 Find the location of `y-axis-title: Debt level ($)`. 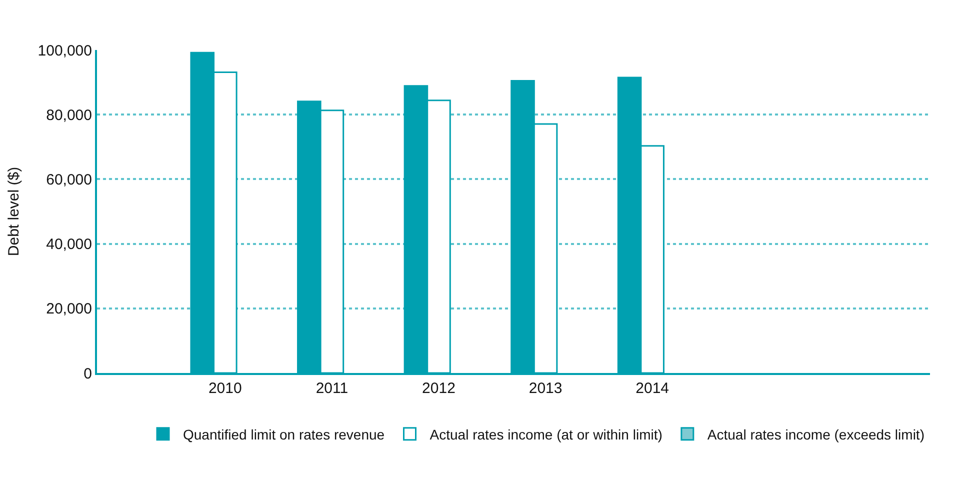

y-axis-title: Debt level ($) is located at coordinates (14, 211).